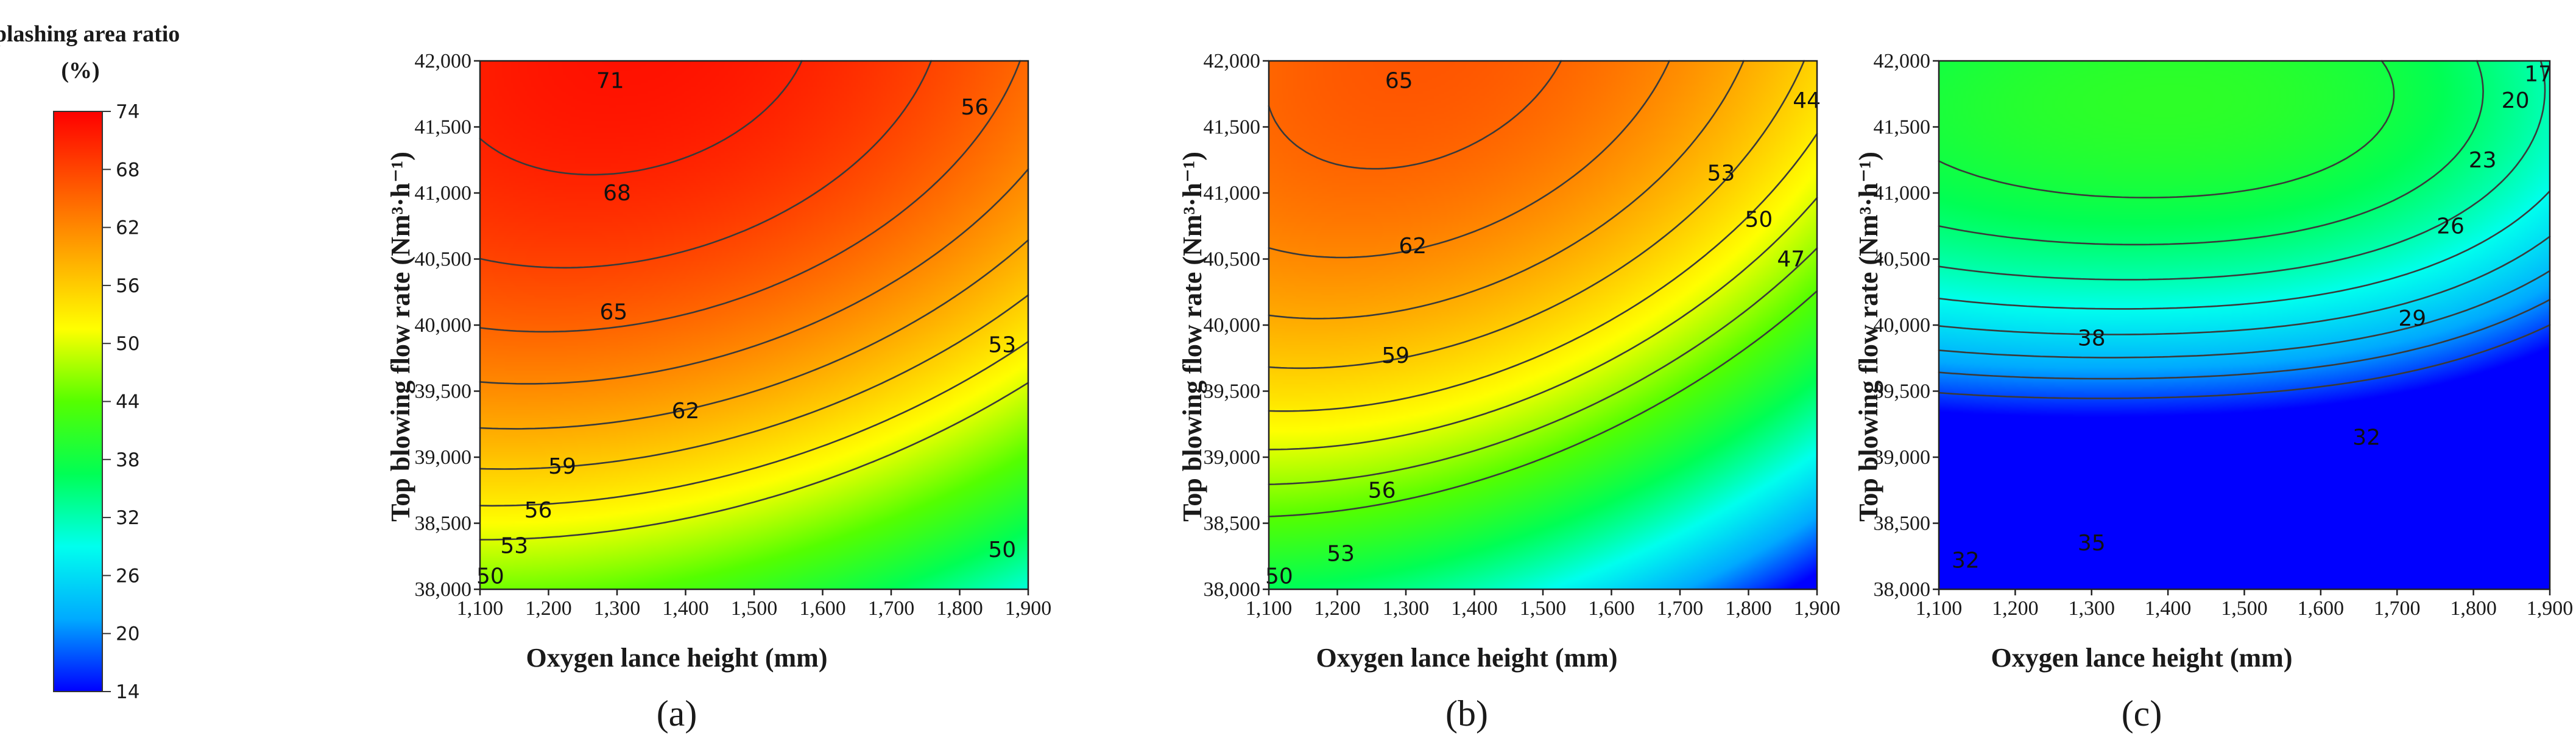  What do you see at coordinates (2412, 318) in the screenshot?
I see `panel-c-contour-label: 29` at bounding box center [2412, 318].